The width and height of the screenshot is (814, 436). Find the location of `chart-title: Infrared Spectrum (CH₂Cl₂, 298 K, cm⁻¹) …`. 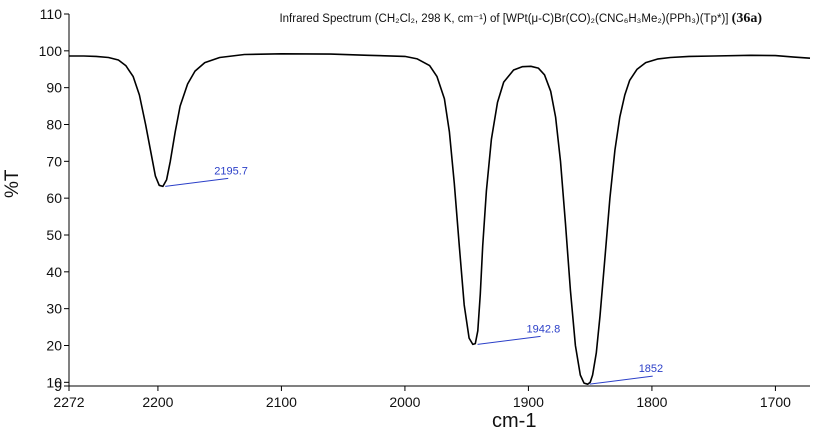

chart-title: Infrared Spectrum (CH₂Cl₂, 298 K, cm⁻¹) … is located at coordinates (407, 19).